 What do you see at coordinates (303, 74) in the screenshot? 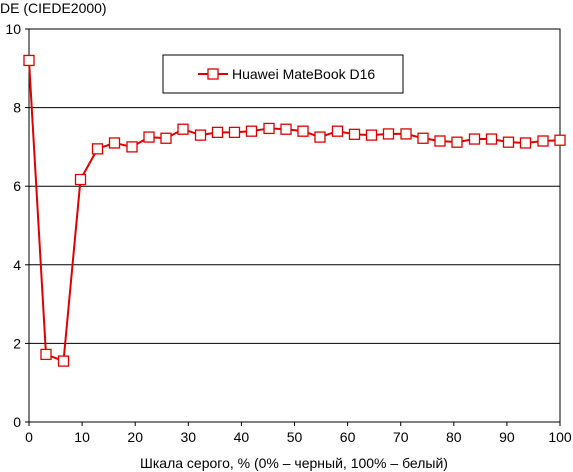
I see `legend-label: Huawei MateBook D16` at bounding box center [303, 74].